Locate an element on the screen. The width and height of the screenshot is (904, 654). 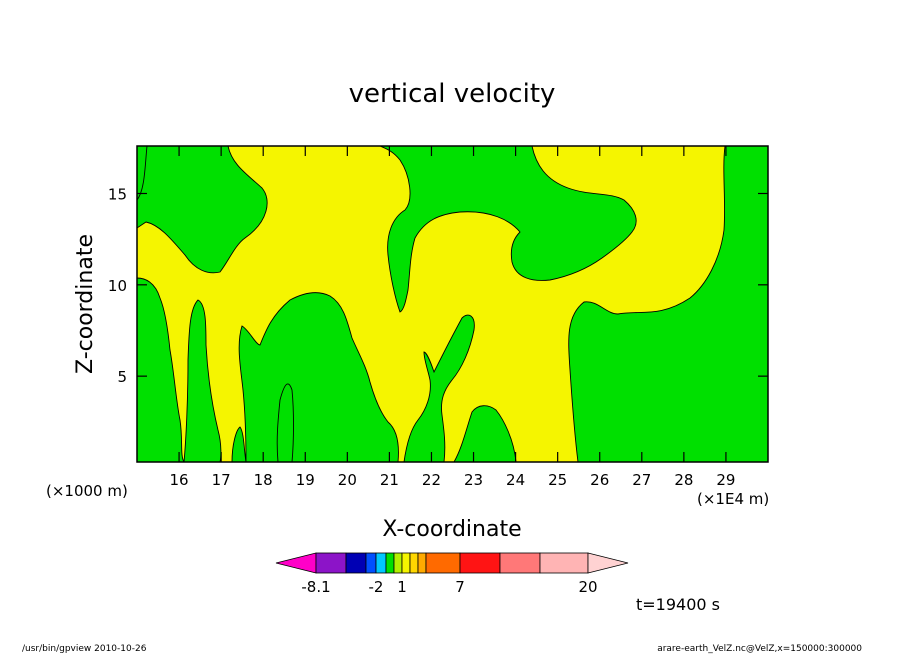
x-tick-label-3: 19 is located at coordinates (305, 480).